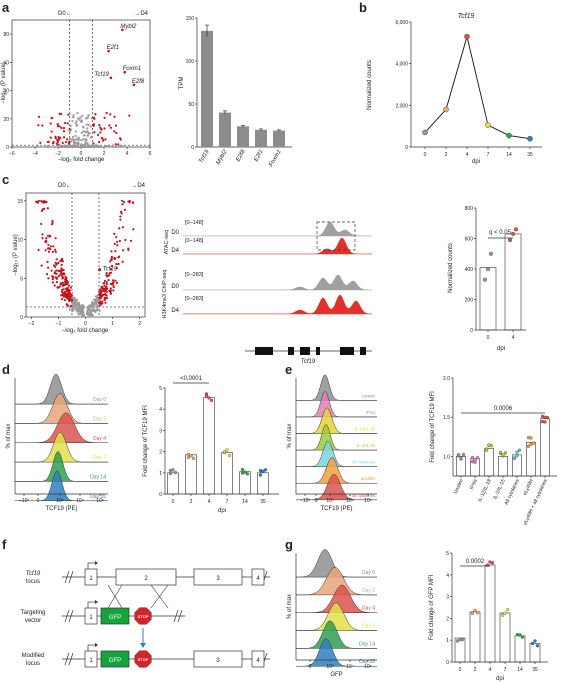 This screenshot has height=685, width=564. Describe the element at coordinates (32, 324) in the screenshot. I see `volcano-c-x-tick-label: −2` at that location.